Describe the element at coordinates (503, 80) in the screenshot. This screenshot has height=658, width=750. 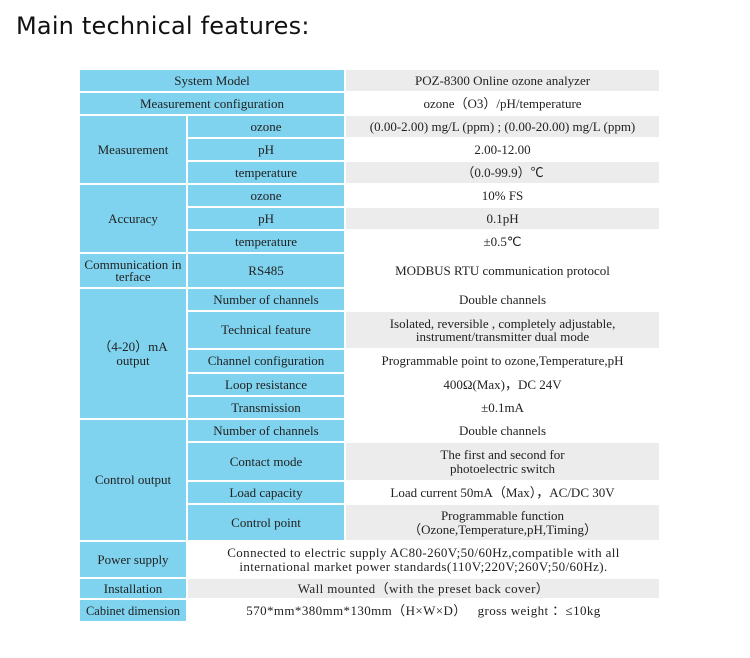
I see `row-value: POZ-8300 Online ozone analyzer` at that location.